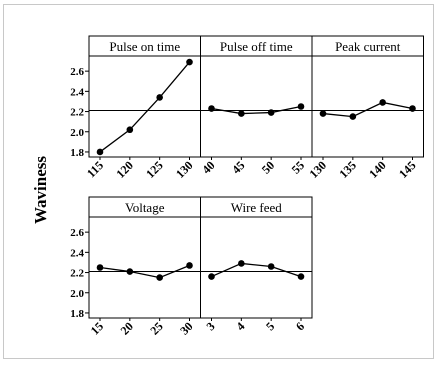  What do you see at coordinates (270, 326) in the screenshot?
I see `x-tick-label: 5` at bounding box center [270, 326].